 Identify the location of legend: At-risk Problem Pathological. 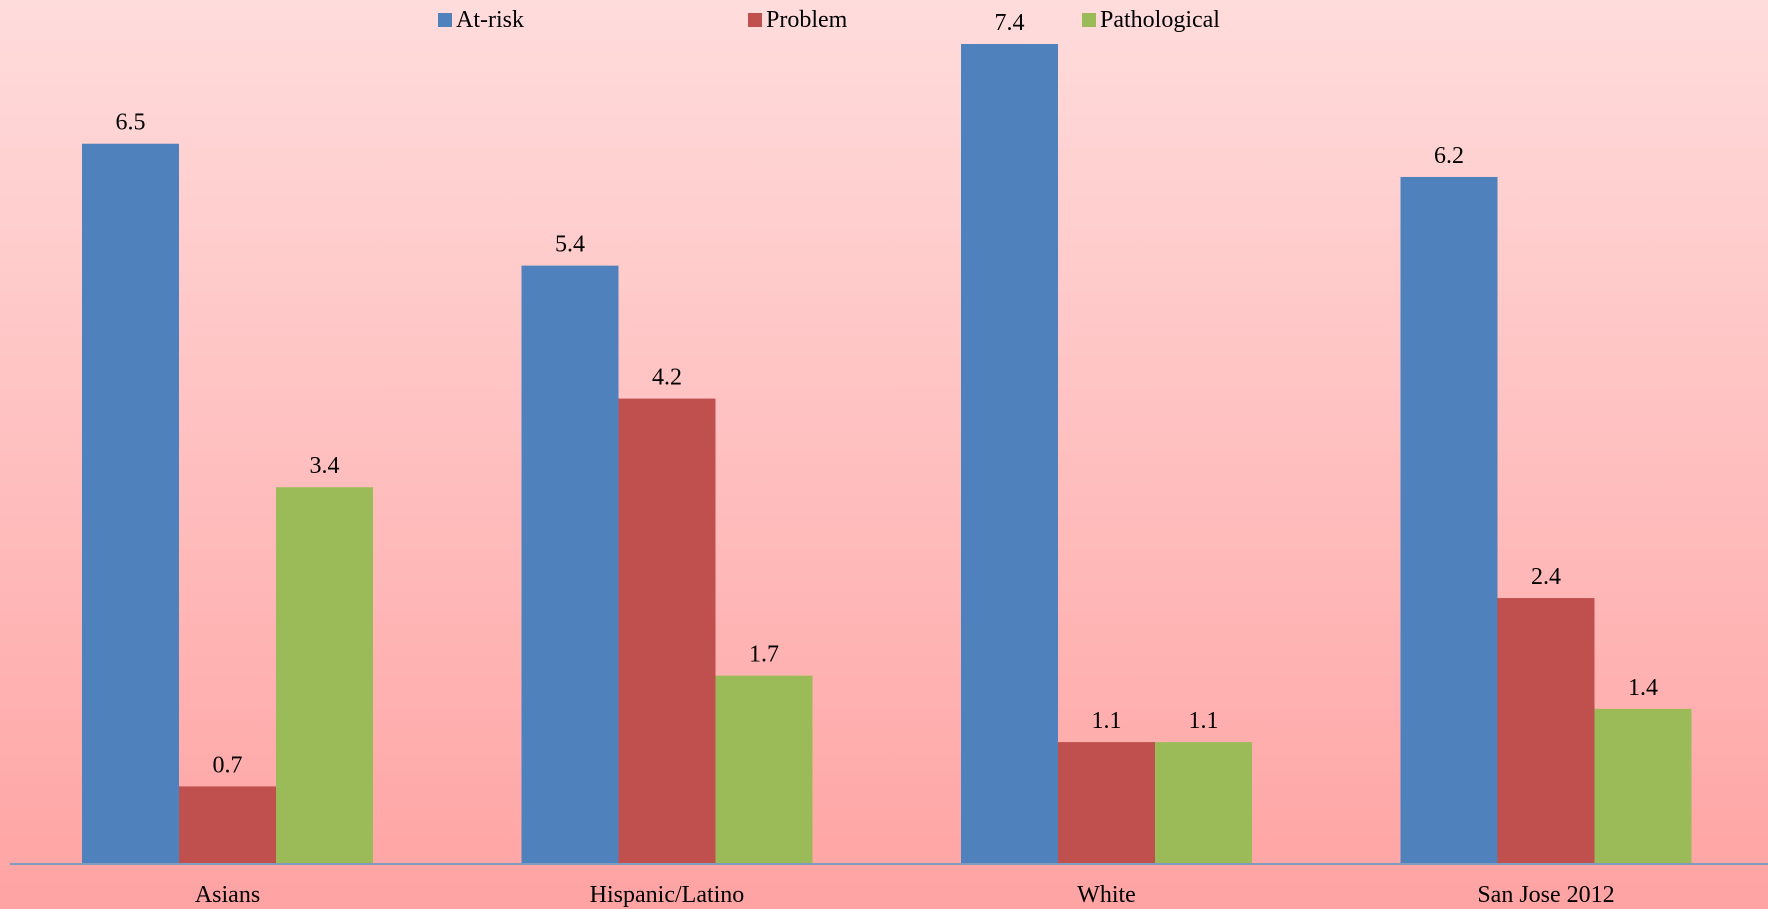
(884, 20).